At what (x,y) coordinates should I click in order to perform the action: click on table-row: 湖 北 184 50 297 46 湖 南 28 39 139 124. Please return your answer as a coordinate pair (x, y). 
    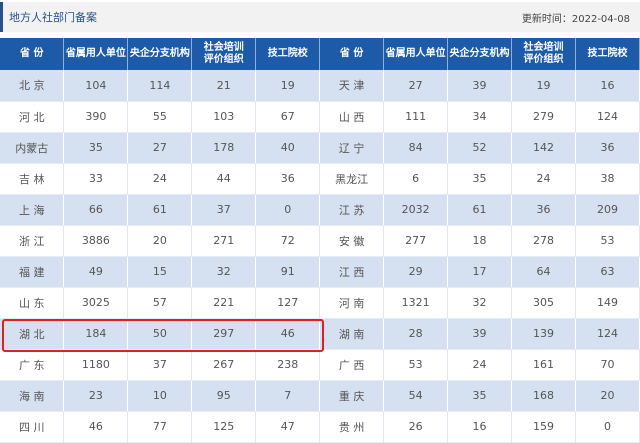
    Looking at the image, I should click on (320, 334).